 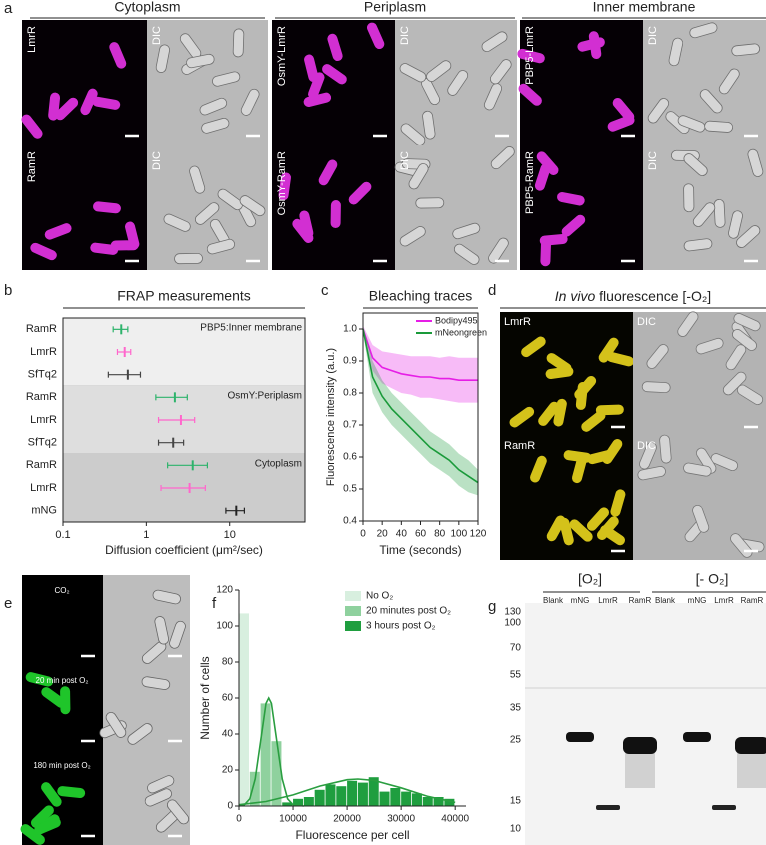 I want to click on x-tick-label: 60, so click(x=421, y=534).